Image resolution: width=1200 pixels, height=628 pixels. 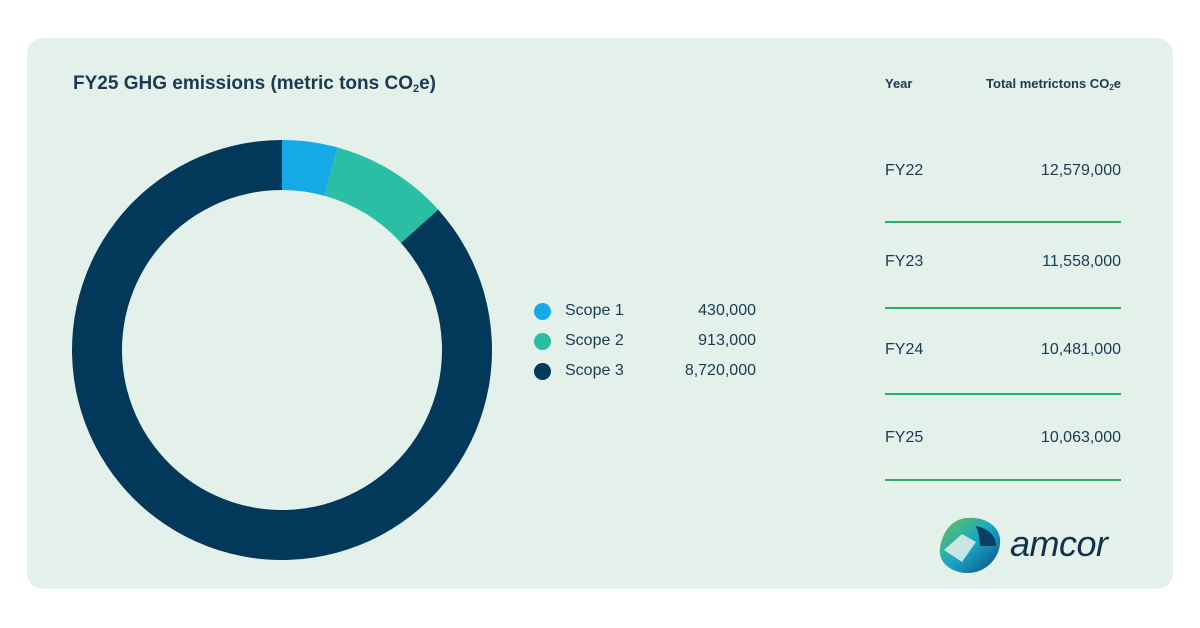 I want to click on legend-label: Scope 2, so click(x=594, y=340).